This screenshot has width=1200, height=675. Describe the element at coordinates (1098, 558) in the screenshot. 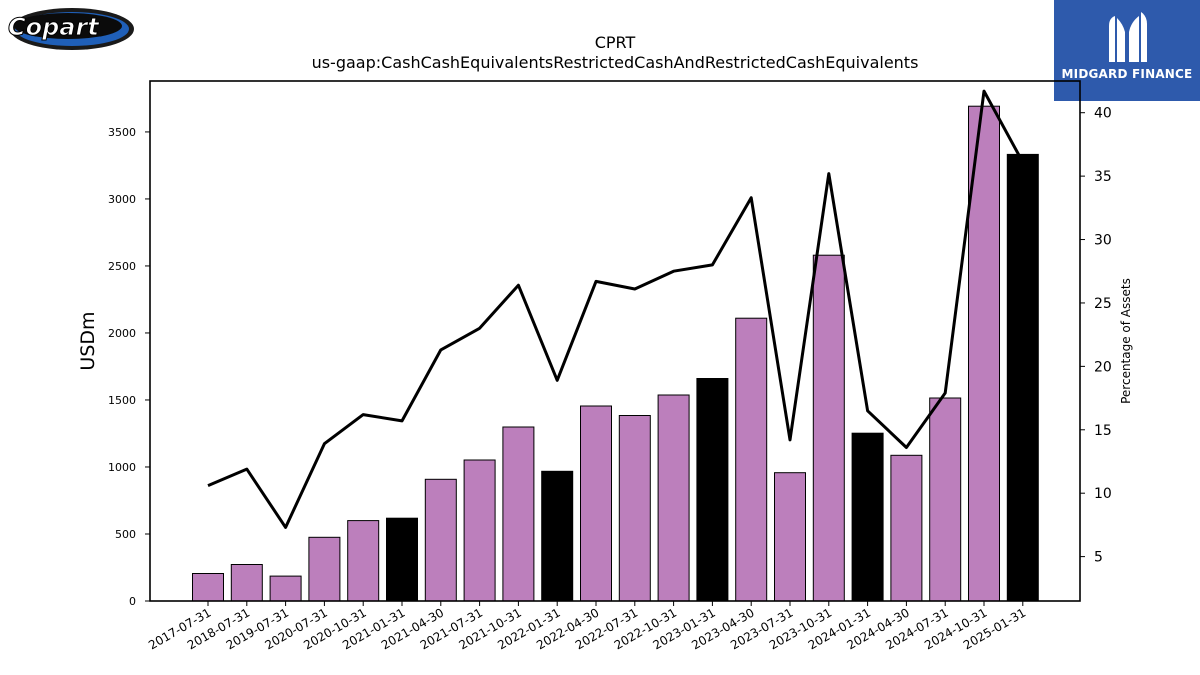

I see `y2-tick-label: 5` at that location.